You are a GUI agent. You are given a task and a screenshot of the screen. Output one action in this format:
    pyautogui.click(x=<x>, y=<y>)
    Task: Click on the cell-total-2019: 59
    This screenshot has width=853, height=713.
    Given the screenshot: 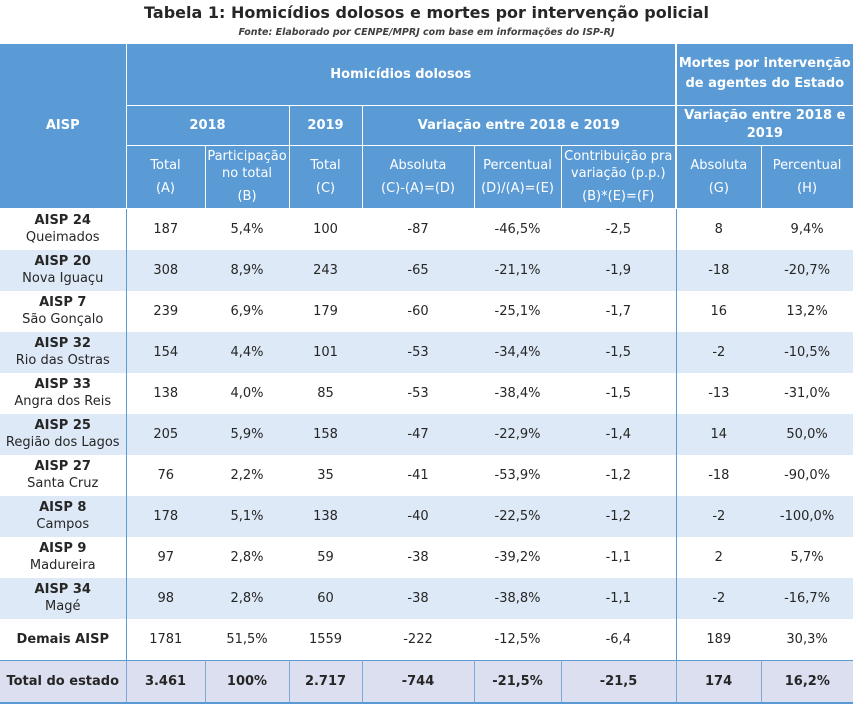 What is the action you would take?
    pyautogui.click(x=325, y=557)
    